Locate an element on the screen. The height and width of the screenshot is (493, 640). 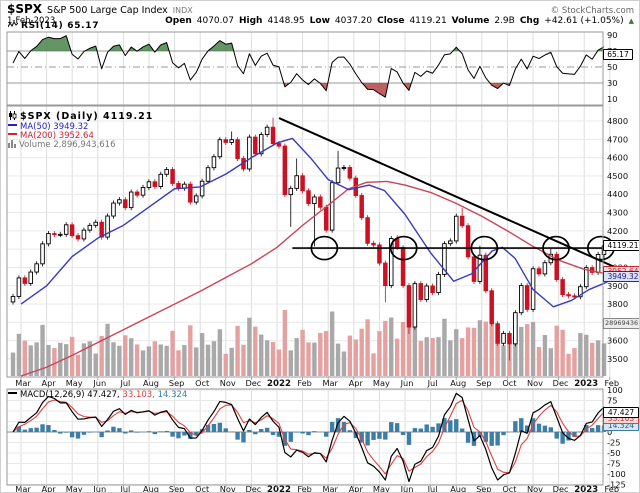
annotation-circle is located at coordinates (403, 248).